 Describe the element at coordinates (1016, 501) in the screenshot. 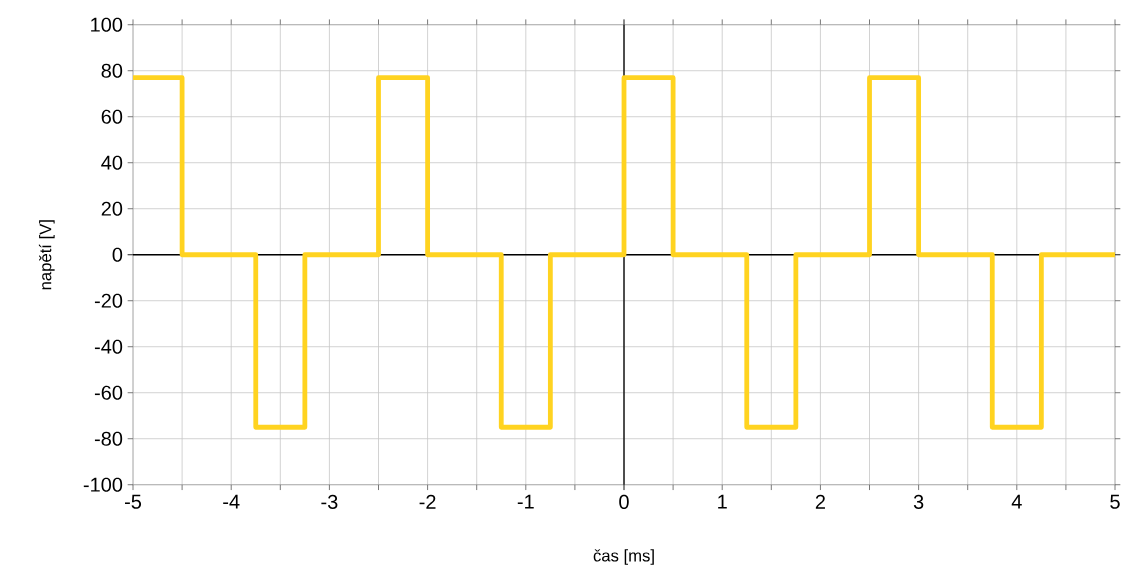

I see `x-tick-label: 4` at that location.